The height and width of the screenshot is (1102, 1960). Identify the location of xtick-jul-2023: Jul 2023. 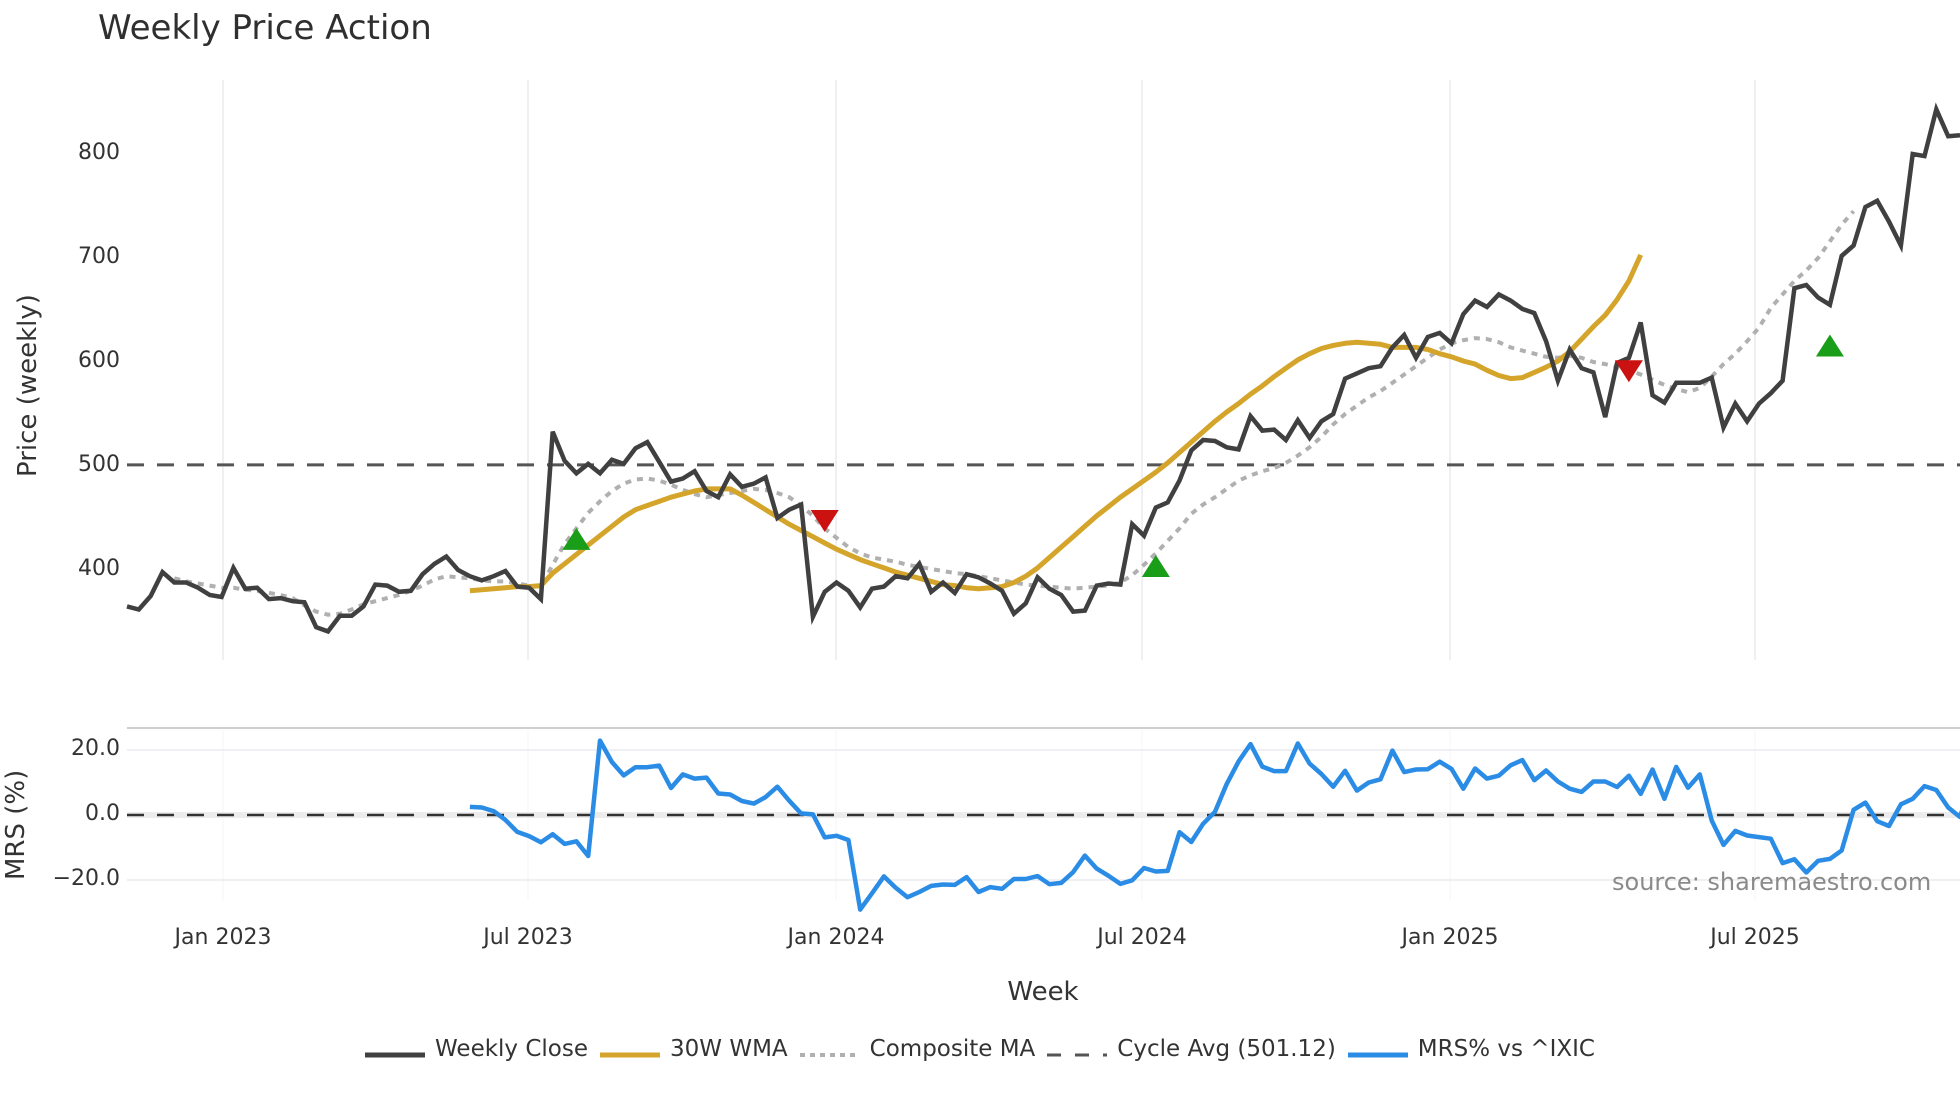
(528, 937).